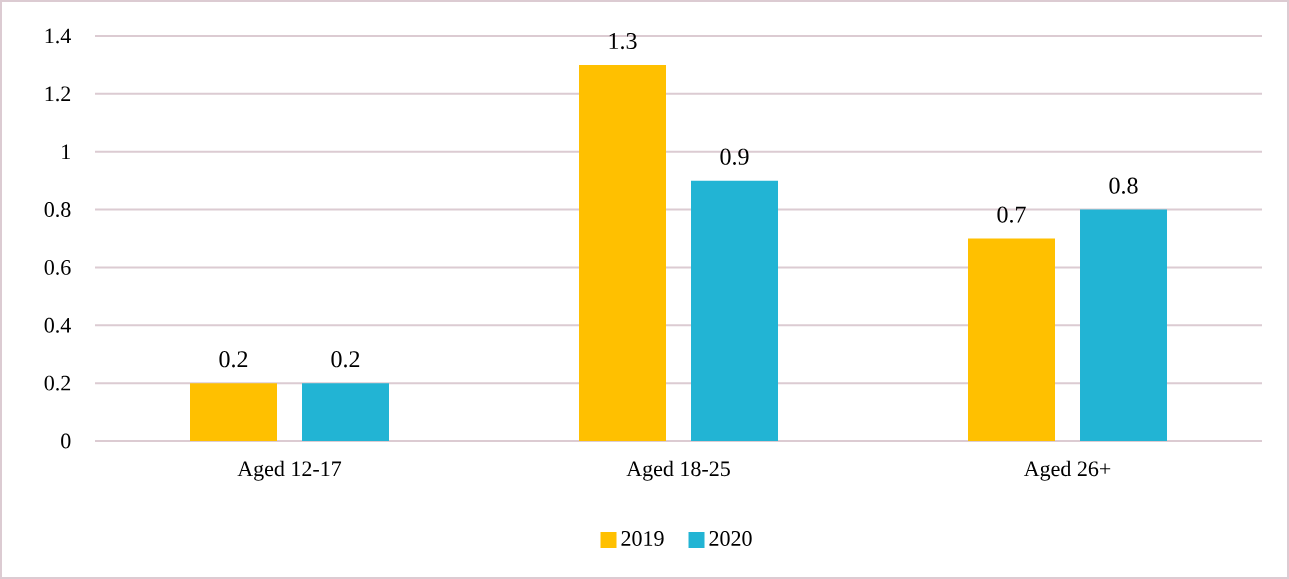 The image size is (1289, 579). What do you see at coordinates (58, 94) in the screenshot?
I see `y-tick-label: 1.2` at bounding box center [58, 94].